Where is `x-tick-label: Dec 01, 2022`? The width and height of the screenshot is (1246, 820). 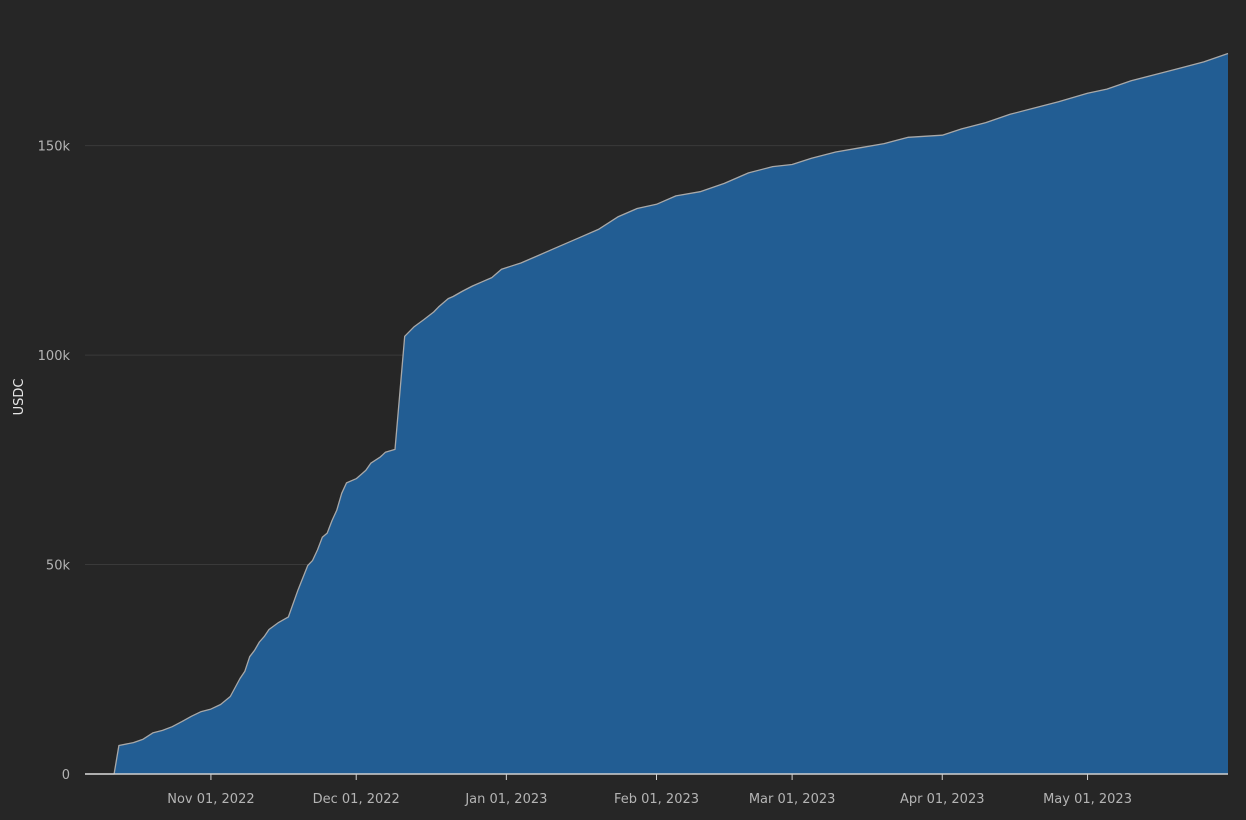
x-tick-label: Dec 01, 2022 is located at coordinates (356, 799).